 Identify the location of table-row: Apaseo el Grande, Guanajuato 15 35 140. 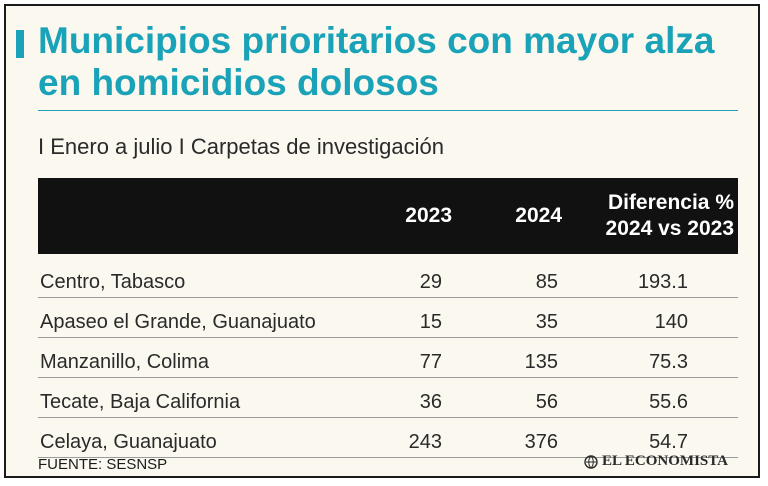
(388, 317).